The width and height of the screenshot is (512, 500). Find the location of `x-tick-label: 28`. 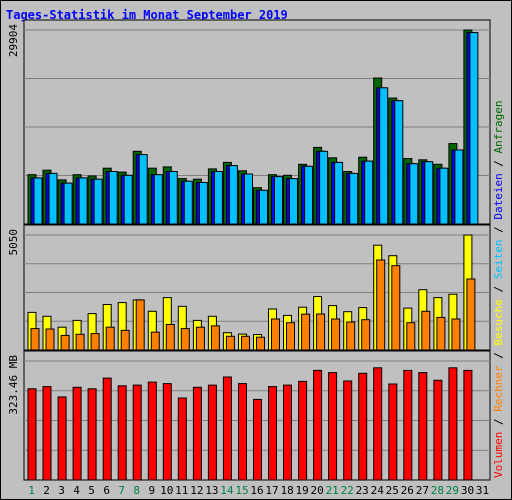

x-tick-label: 28 is located at coordinates (437, 490).